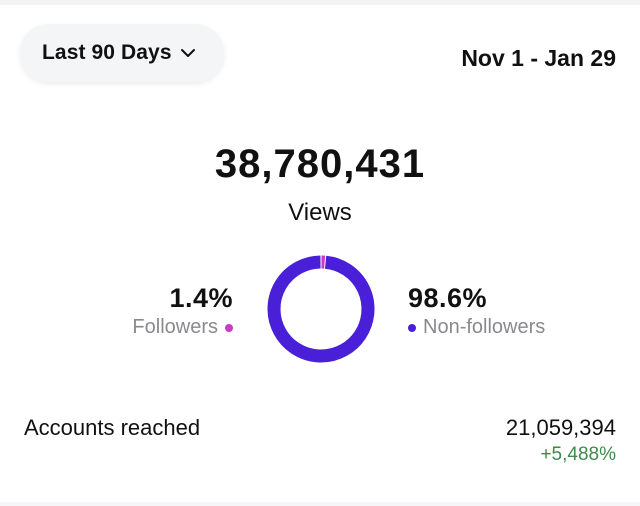 The height and width of the screenshot is (506, 640). I want to click on non-followers-legend: Non-followers, so click(476, 327).